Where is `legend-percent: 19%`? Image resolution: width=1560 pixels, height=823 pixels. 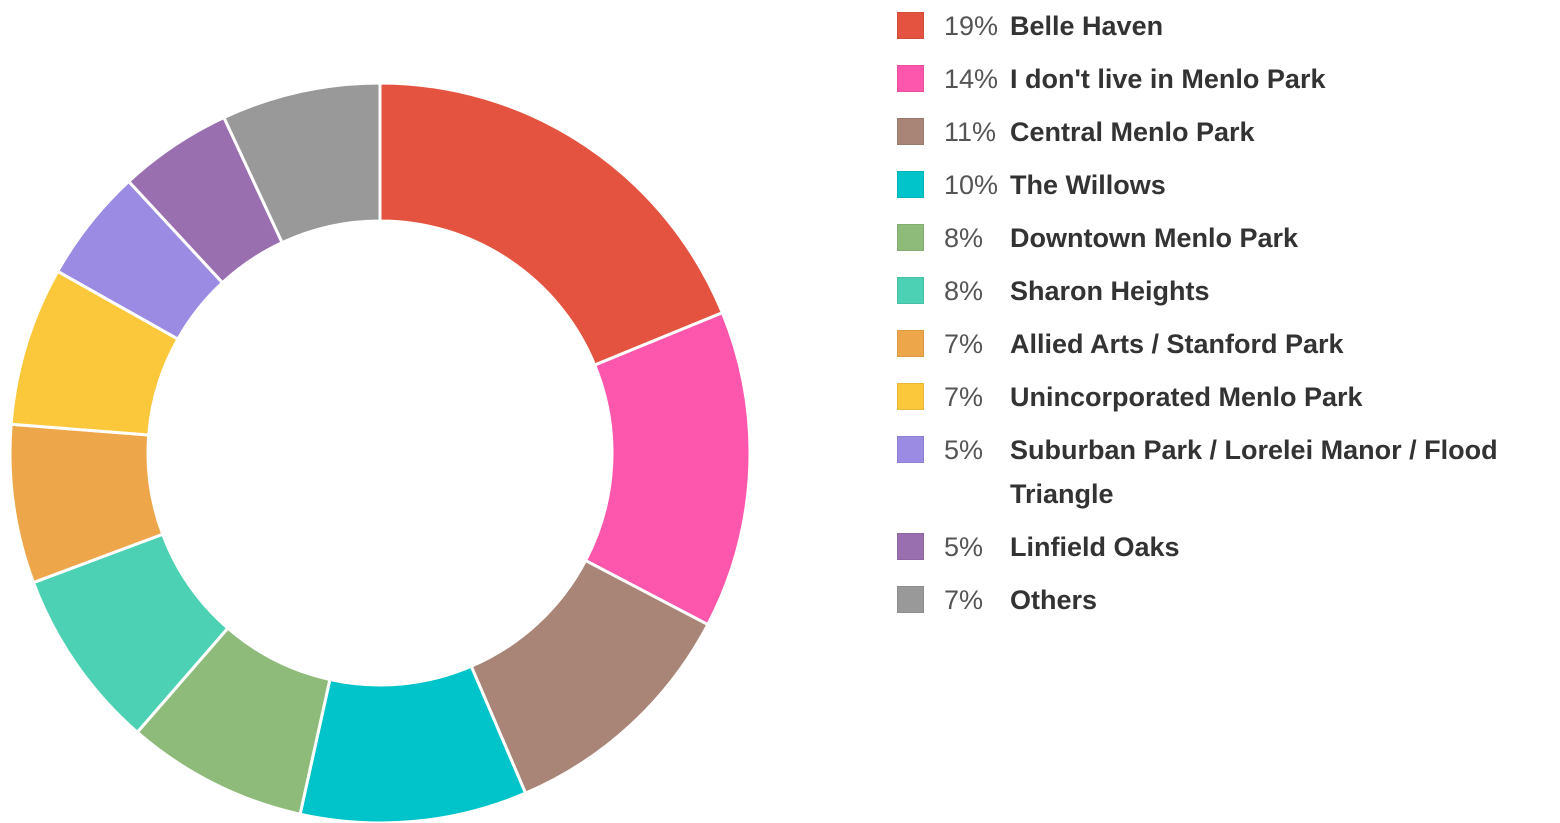
legend-percent: 19% is located at coordinates (971, 26).